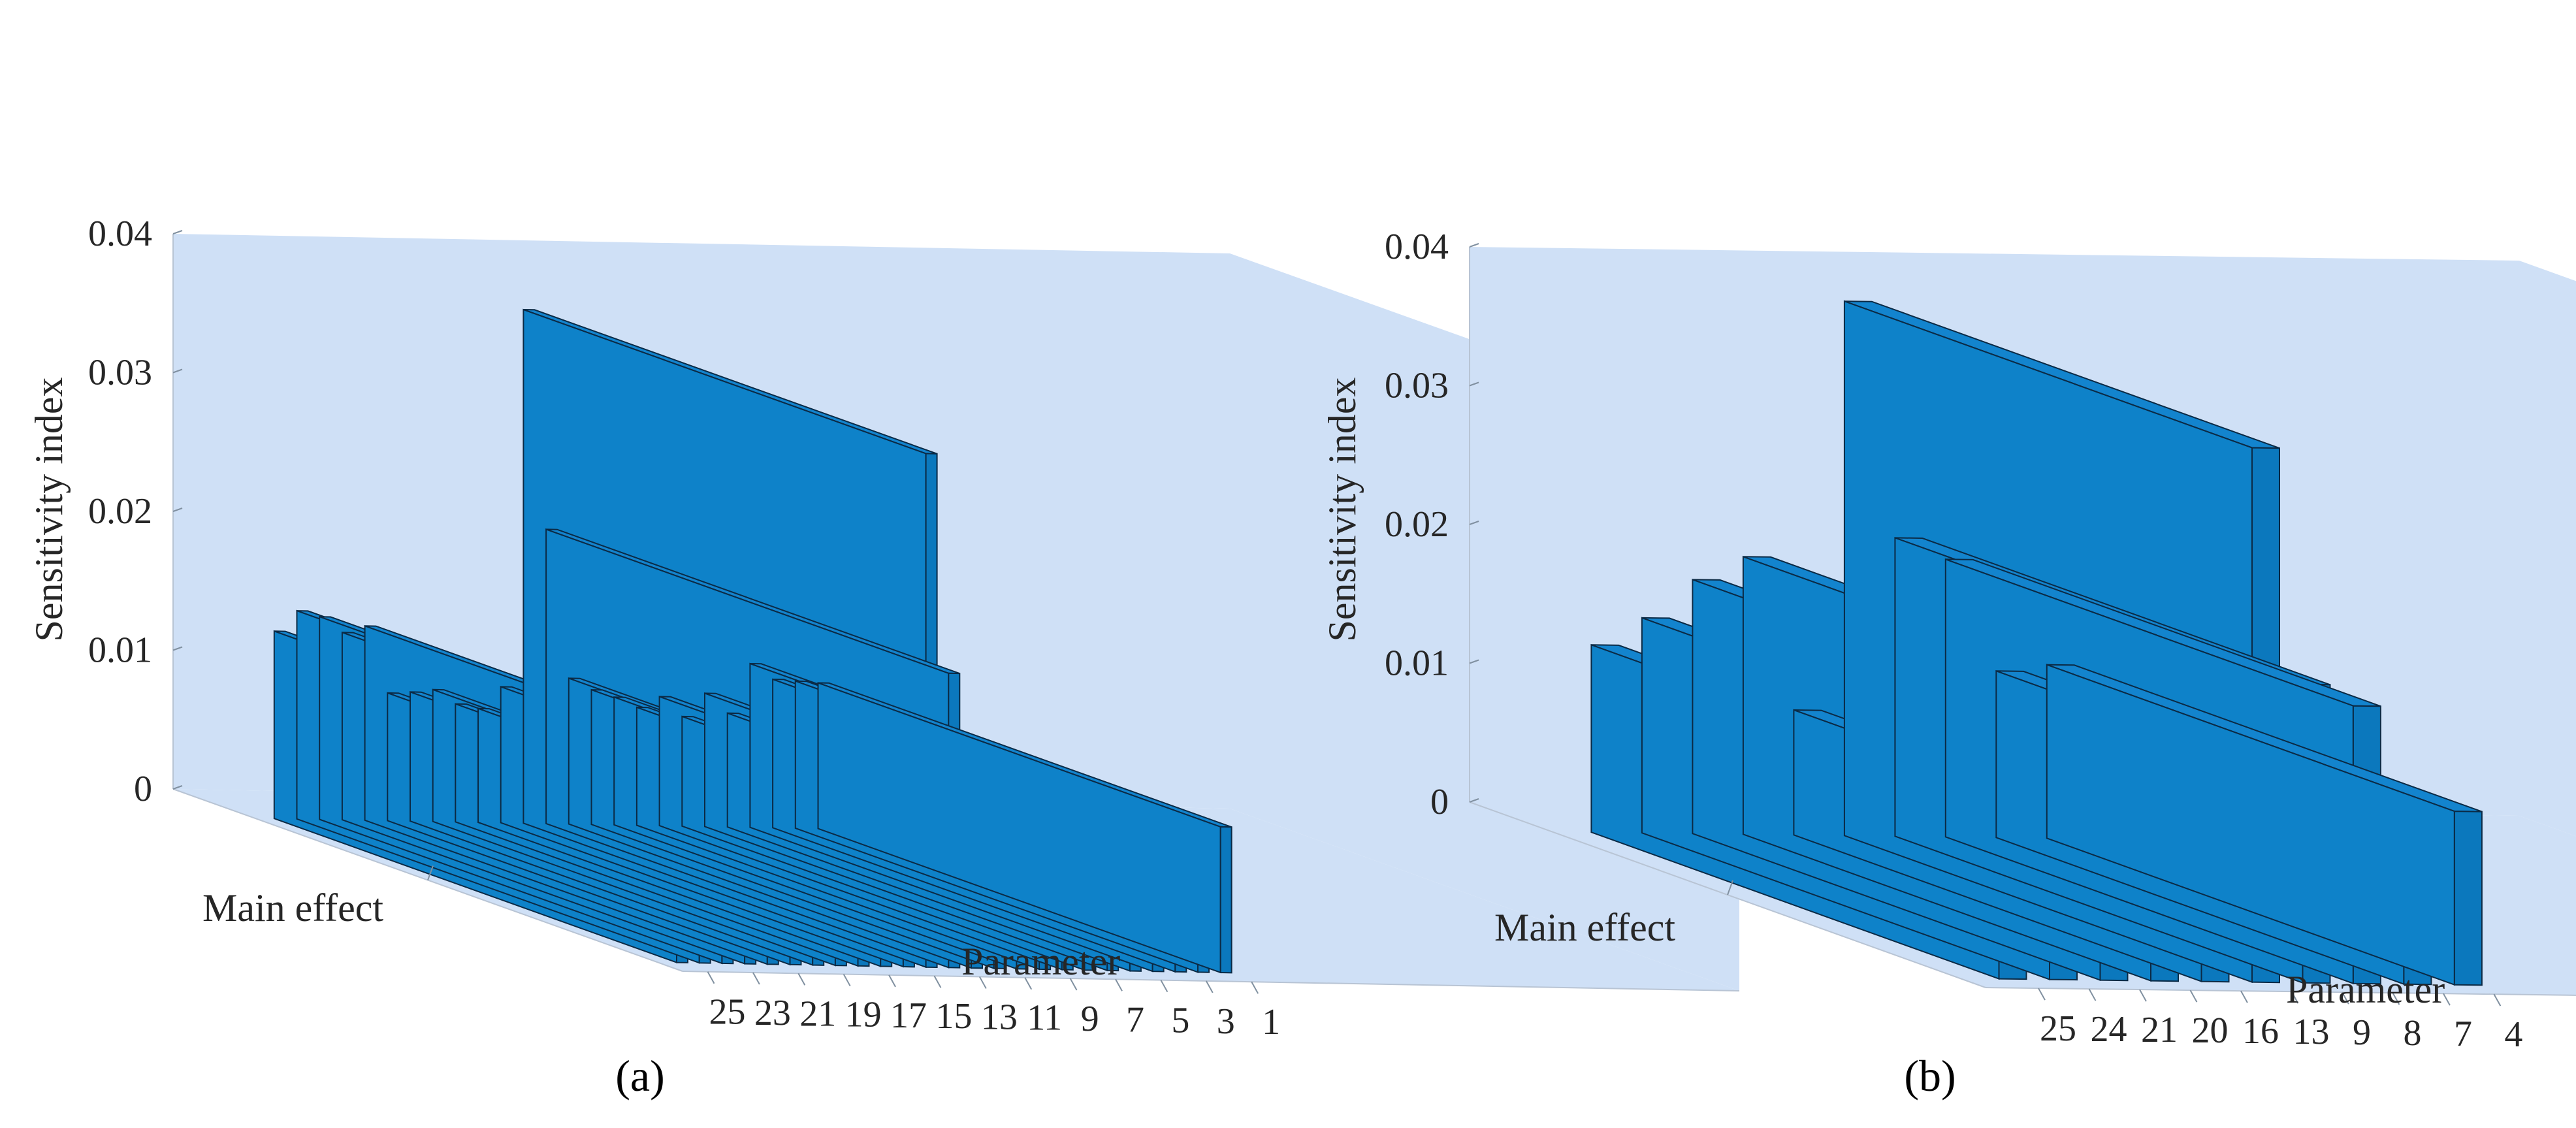 This screenshot has height=1128, width=2576. What do you see at coordinates (2513, 1034) in the screenshot?
I see `y-tick-label: 4` at bounding box center [2513, 1034].